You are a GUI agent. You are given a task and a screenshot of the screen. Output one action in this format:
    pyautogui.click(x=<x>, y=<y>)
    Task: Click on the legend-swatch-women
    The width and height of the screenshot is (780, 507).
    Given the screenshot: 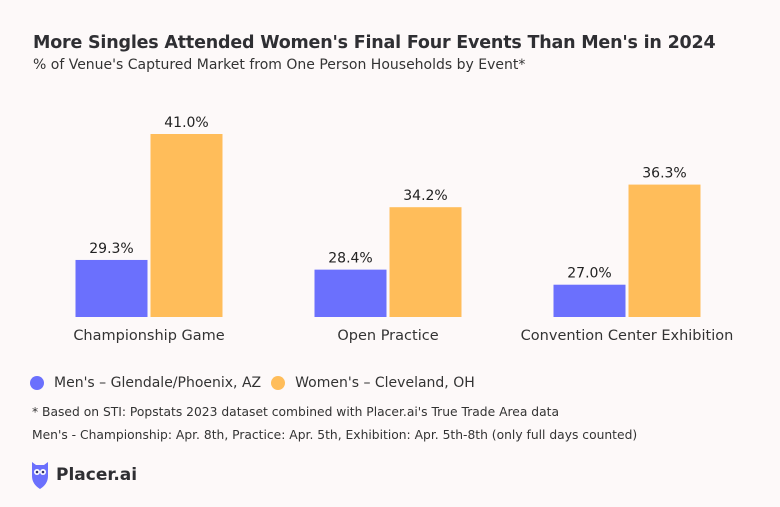 What is the action you would take?
    pyautogui.click(x=278, y=383)
    